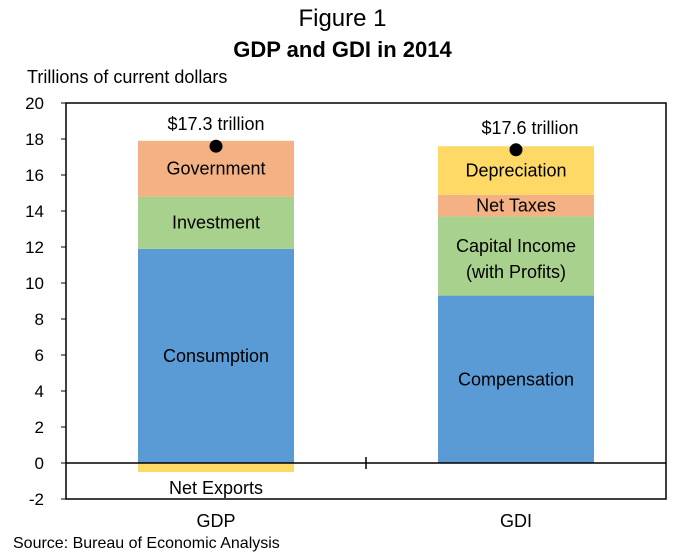  What do you see at coordinates (39, 427) in the screenshot?
I see `y-tick-label: 2` at bounding box center [39, 427].